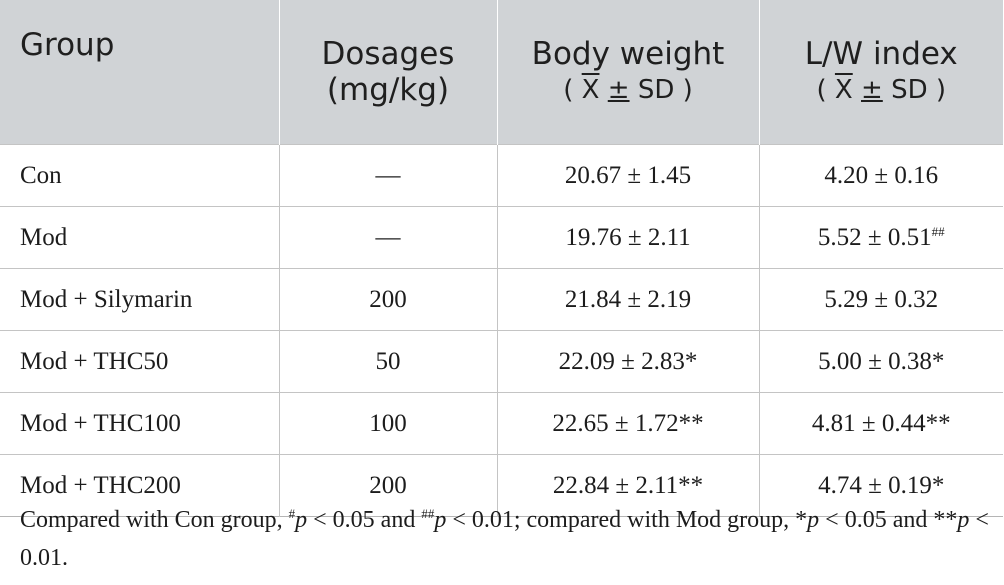  I want to click on lw-value: 4.20 ± 0.16, so click(881, 175).